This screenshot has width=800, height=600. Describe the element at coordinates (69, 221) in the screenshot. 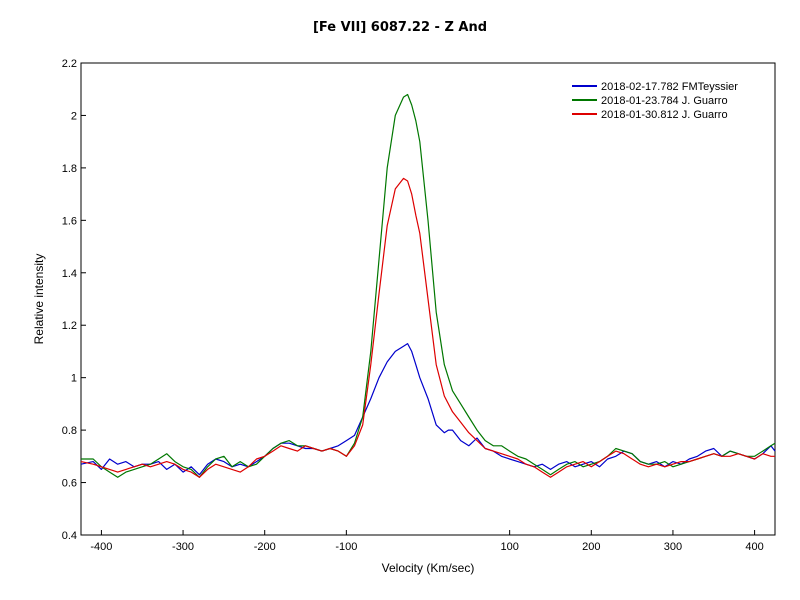

I see `y-tick-label: 1.6` at that location.